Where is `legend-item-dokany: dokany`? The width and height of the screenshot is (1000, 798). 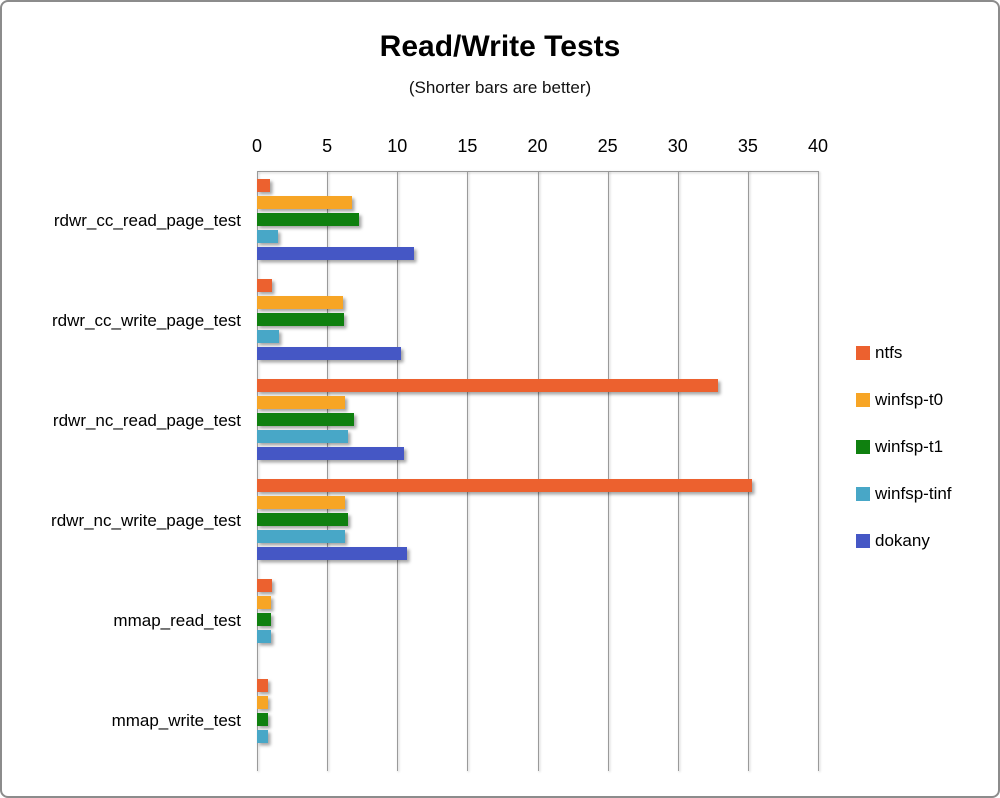
legend-item-dokany: dokany is located at coordinates (904, 540).